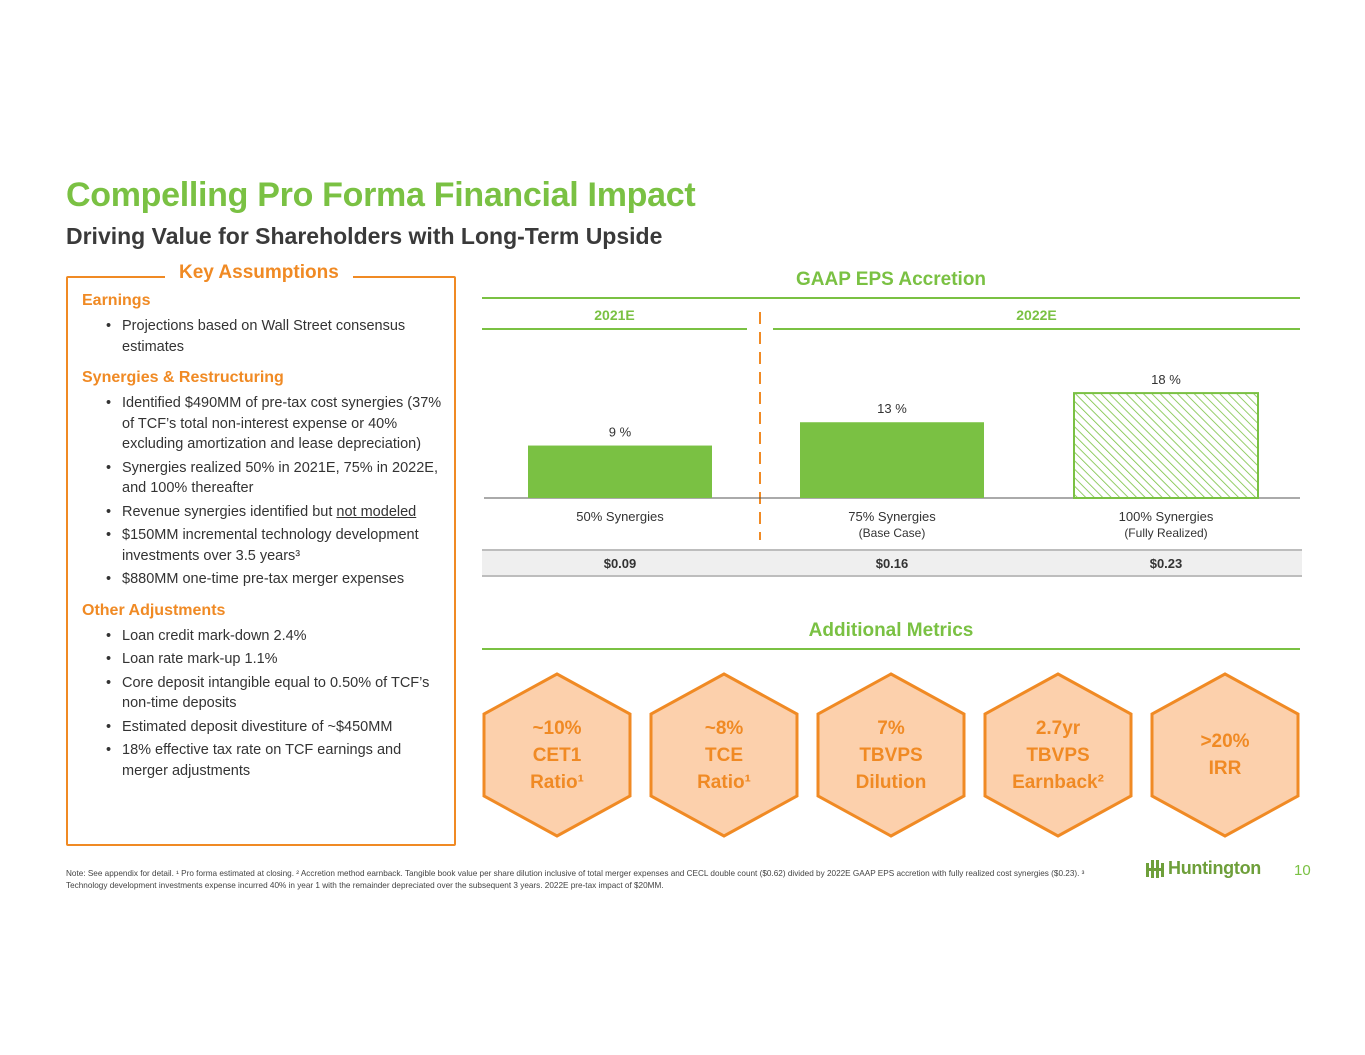 Image resolution: width=1365 pixels, height=1055 pixels. What do you see at coordinates (557, 728) in the screenshot?
I see `metric-line: ~10%` at bounding box center [557, 728].